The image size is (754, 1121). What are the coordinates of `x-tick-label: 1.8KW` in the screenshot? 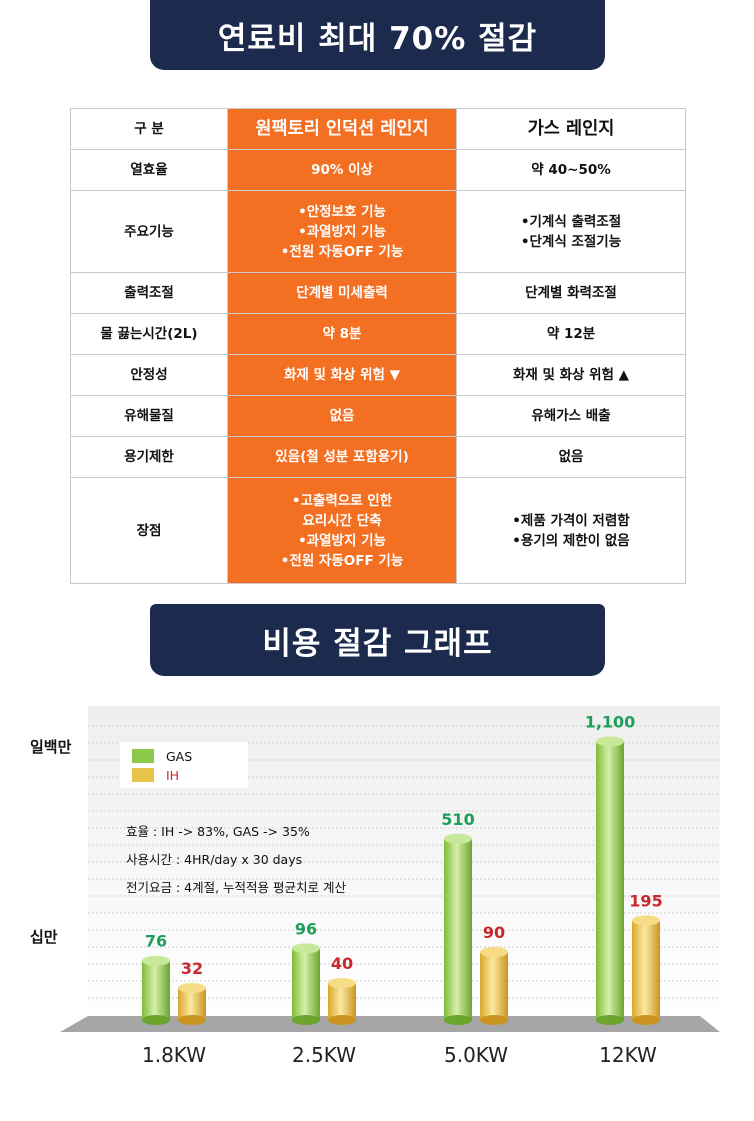 It's located at (174, 1055).